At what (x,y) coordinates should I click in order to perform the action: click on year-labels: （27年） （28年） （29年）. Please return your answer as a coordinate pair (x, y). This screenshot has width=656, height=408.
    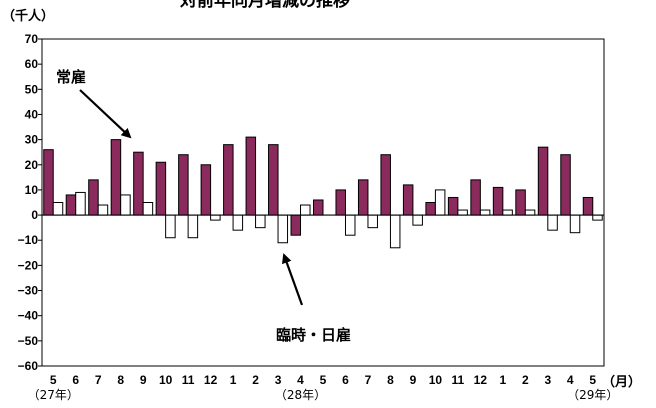
    Looking at the image, I should click on (323, 395).